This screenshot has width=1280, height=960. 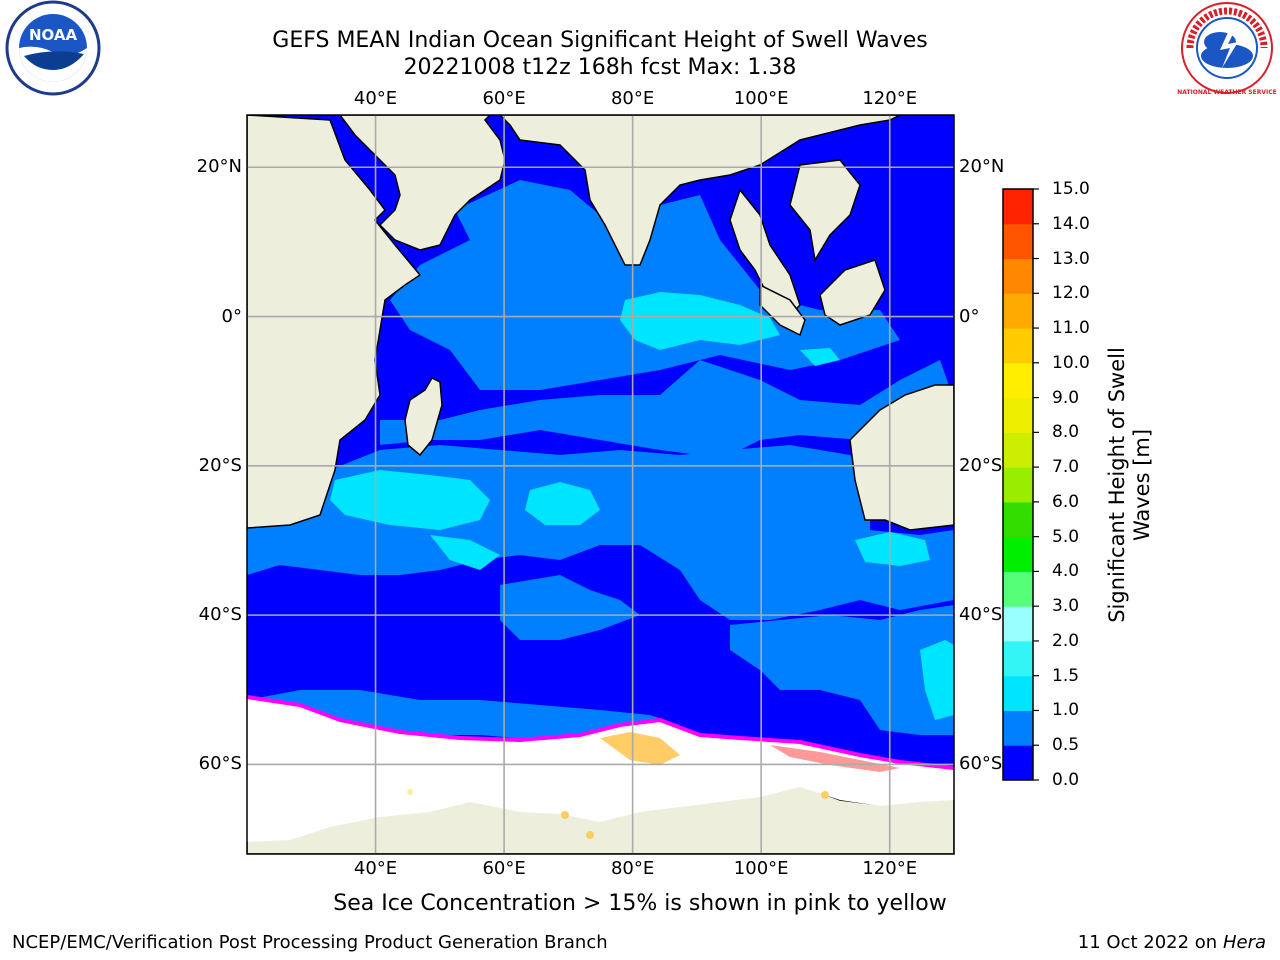 What do you see at coordinates (1066, 467) in the screenshot?
I see `colorbar-tick-label: 7.0` at bounding box center [1066, 467].